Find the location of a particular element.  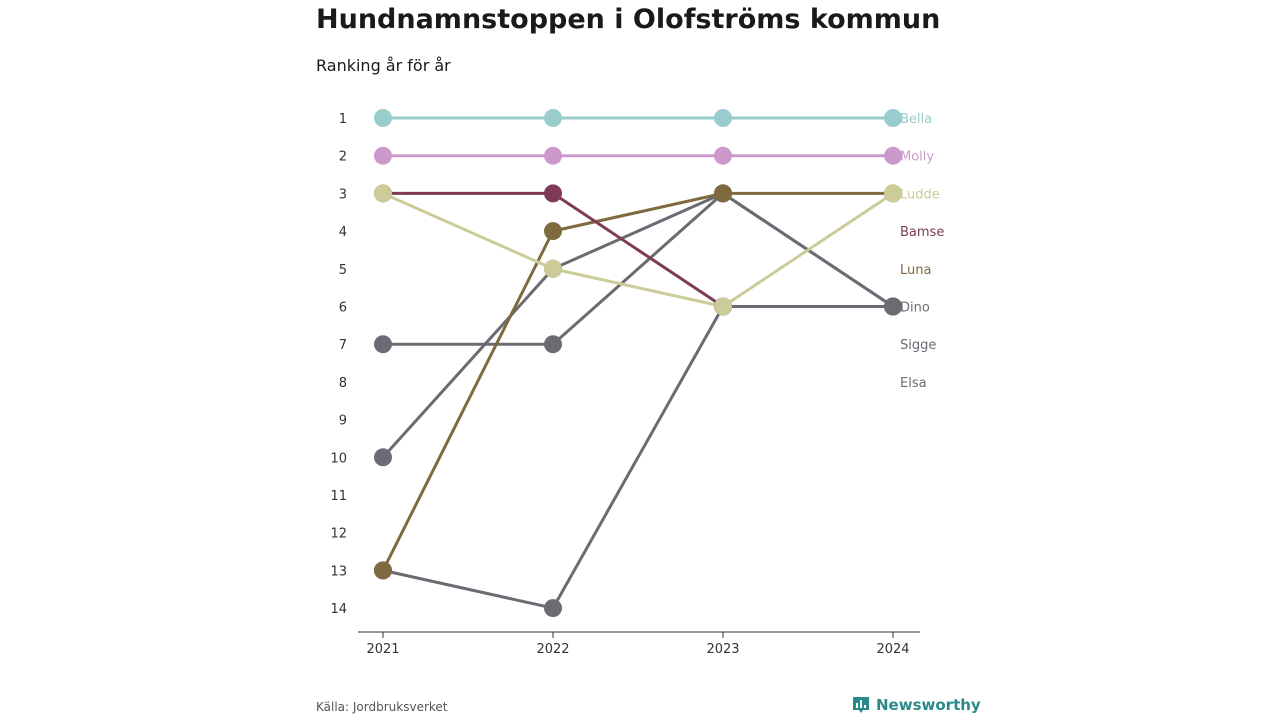

series-label: Sigge is located at coordinates (918, 345).